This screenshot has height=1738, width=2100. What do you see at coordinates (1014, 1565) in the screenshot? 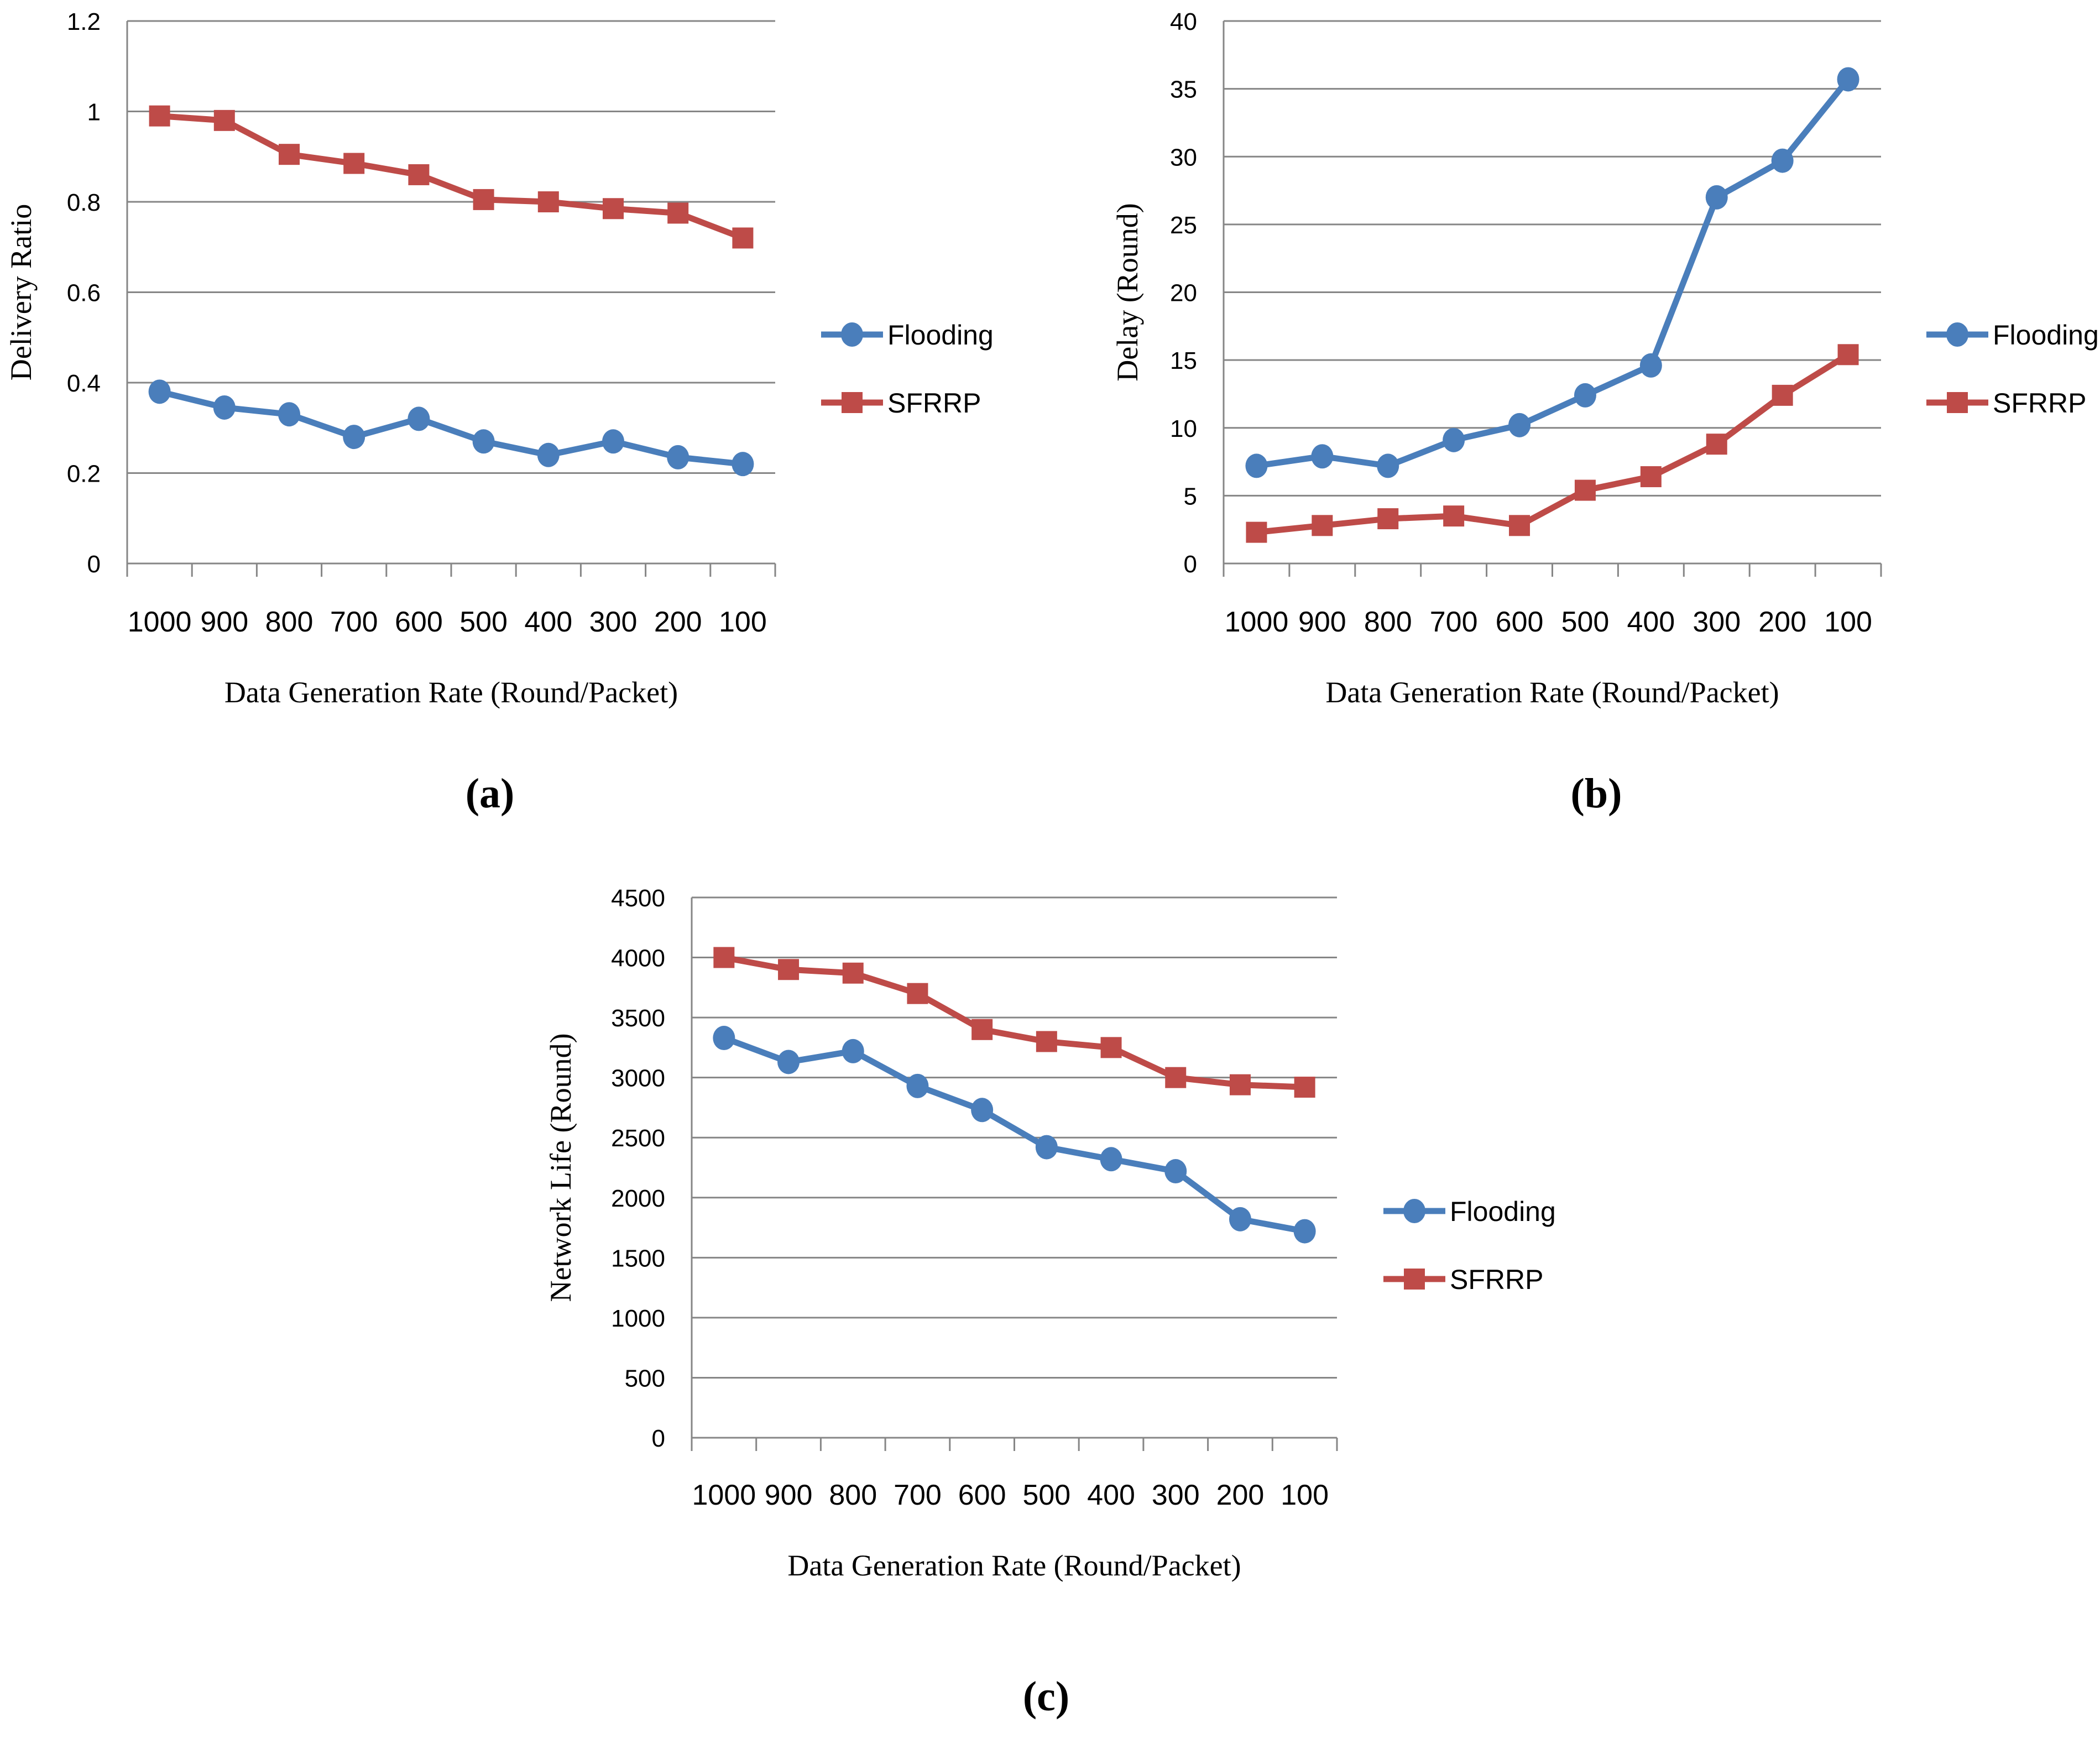
I see `x-axis-title: Data Generation Rate (Round/Packet)` at bounding box center [1014, 1565].